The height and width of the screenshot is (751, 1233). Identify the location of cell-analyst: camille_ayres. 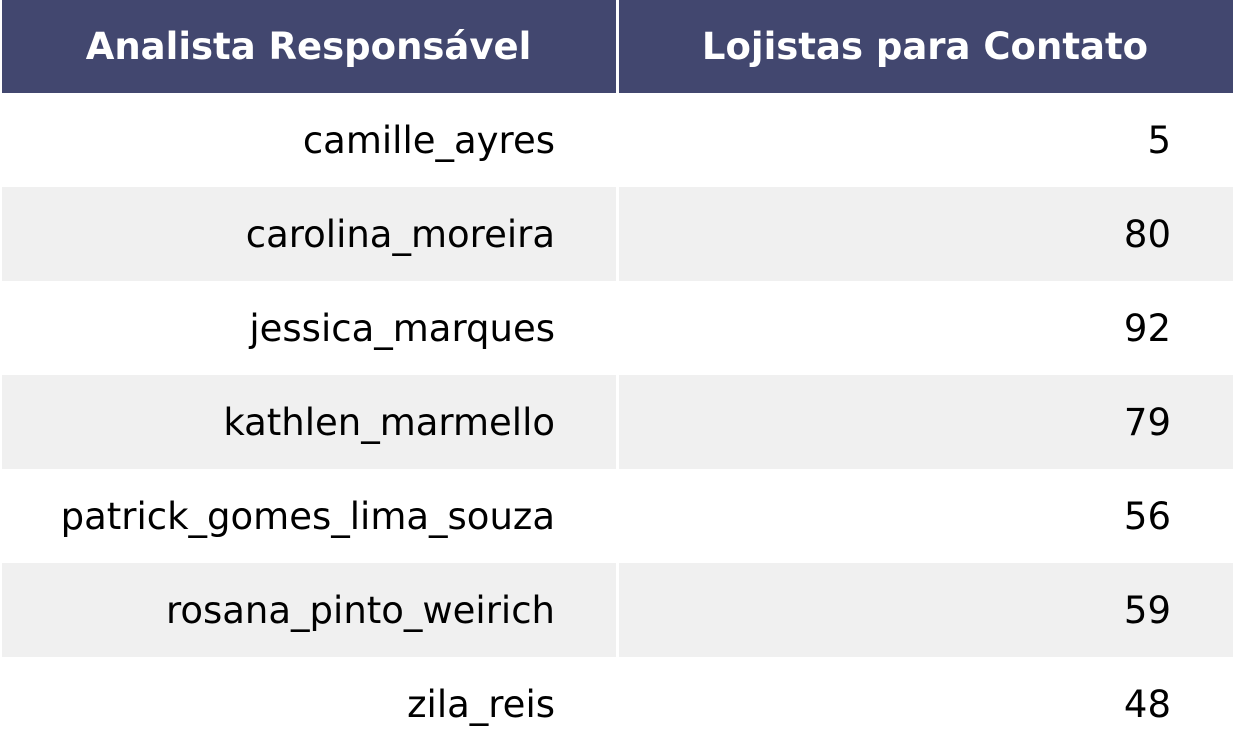
(428, 140).